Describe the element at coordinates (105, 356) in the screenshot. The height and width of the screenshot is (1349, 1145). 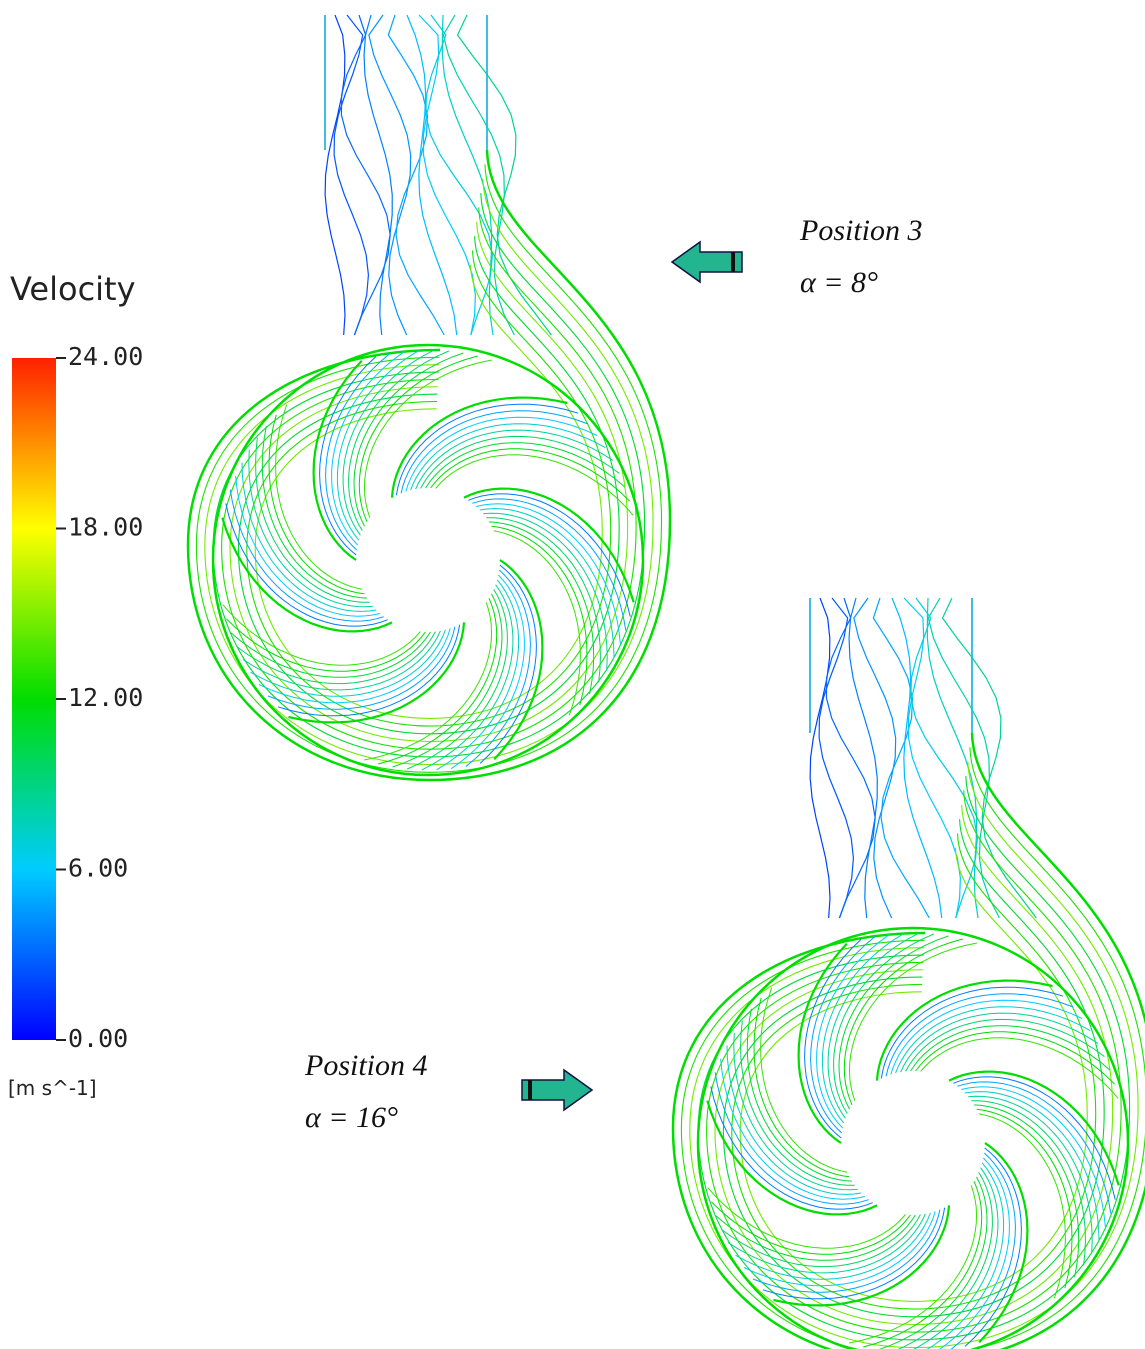
I see `colorbar-tick-label: 24.00` at that location.